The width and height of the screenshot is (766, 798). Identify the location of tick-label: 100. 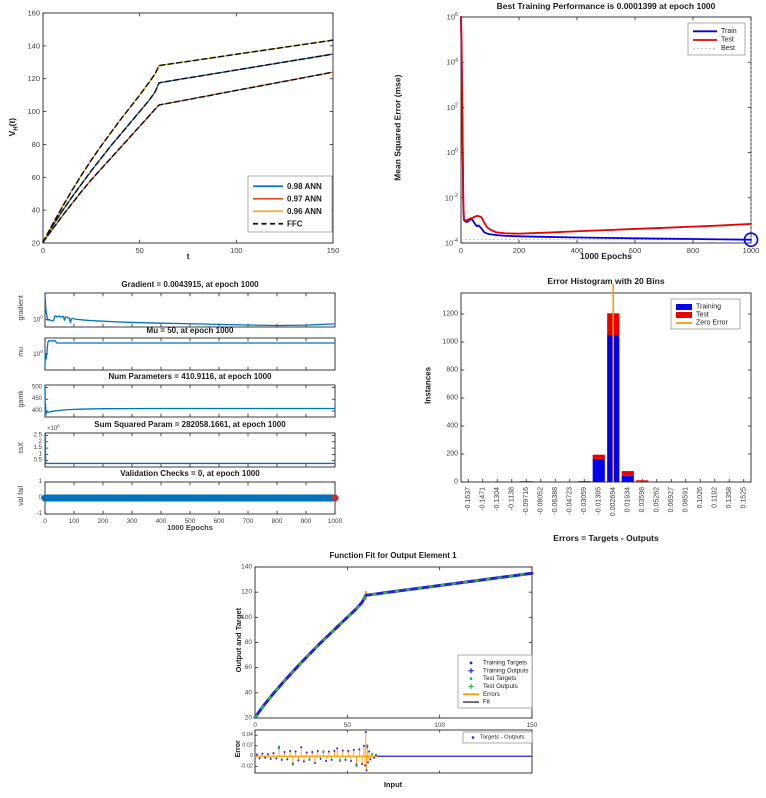
(452, 152).